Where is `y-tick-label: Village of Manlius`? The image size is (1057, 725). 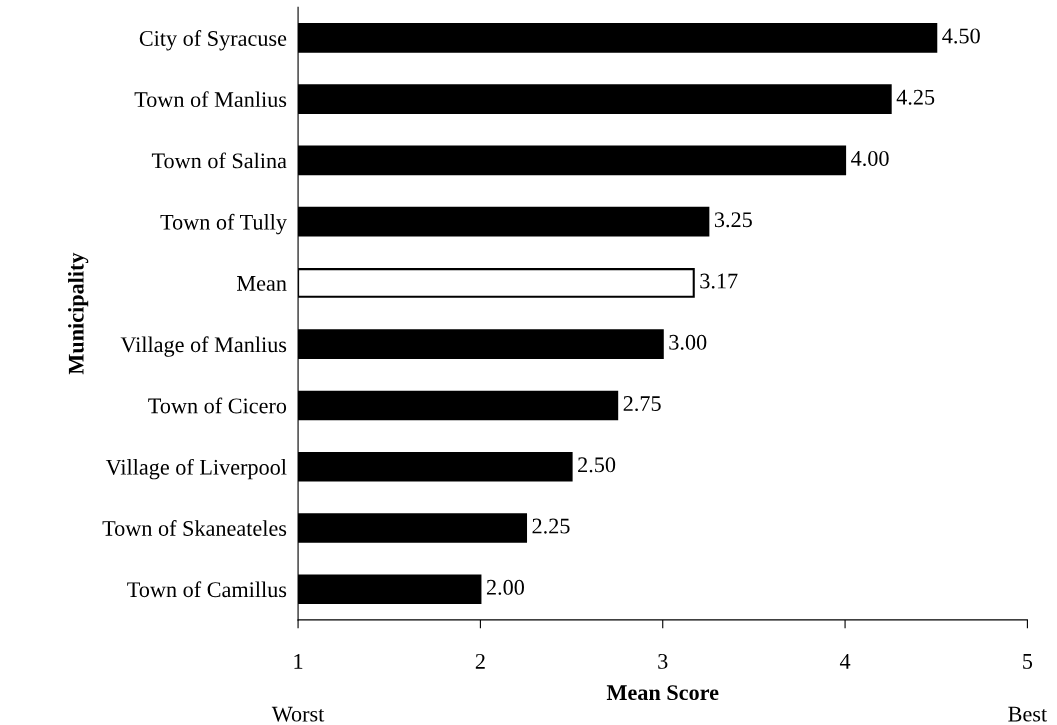 y-tick-label: Village of Manlius is located at coordinates (203, 346).